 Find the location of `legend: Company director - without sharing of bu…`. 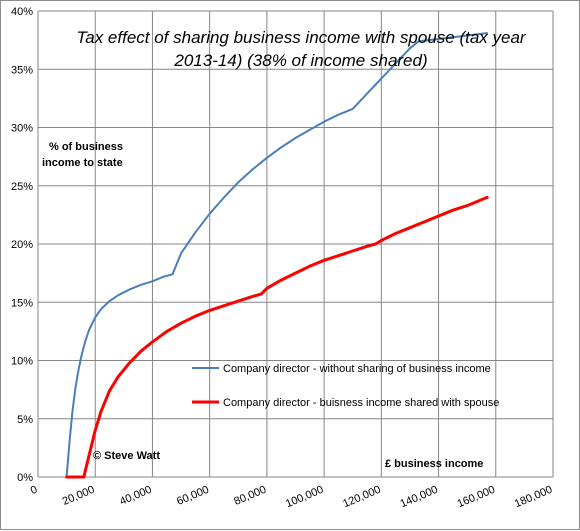

legend: Company director - without sharing of bu… is located at coordinates (345, 386).